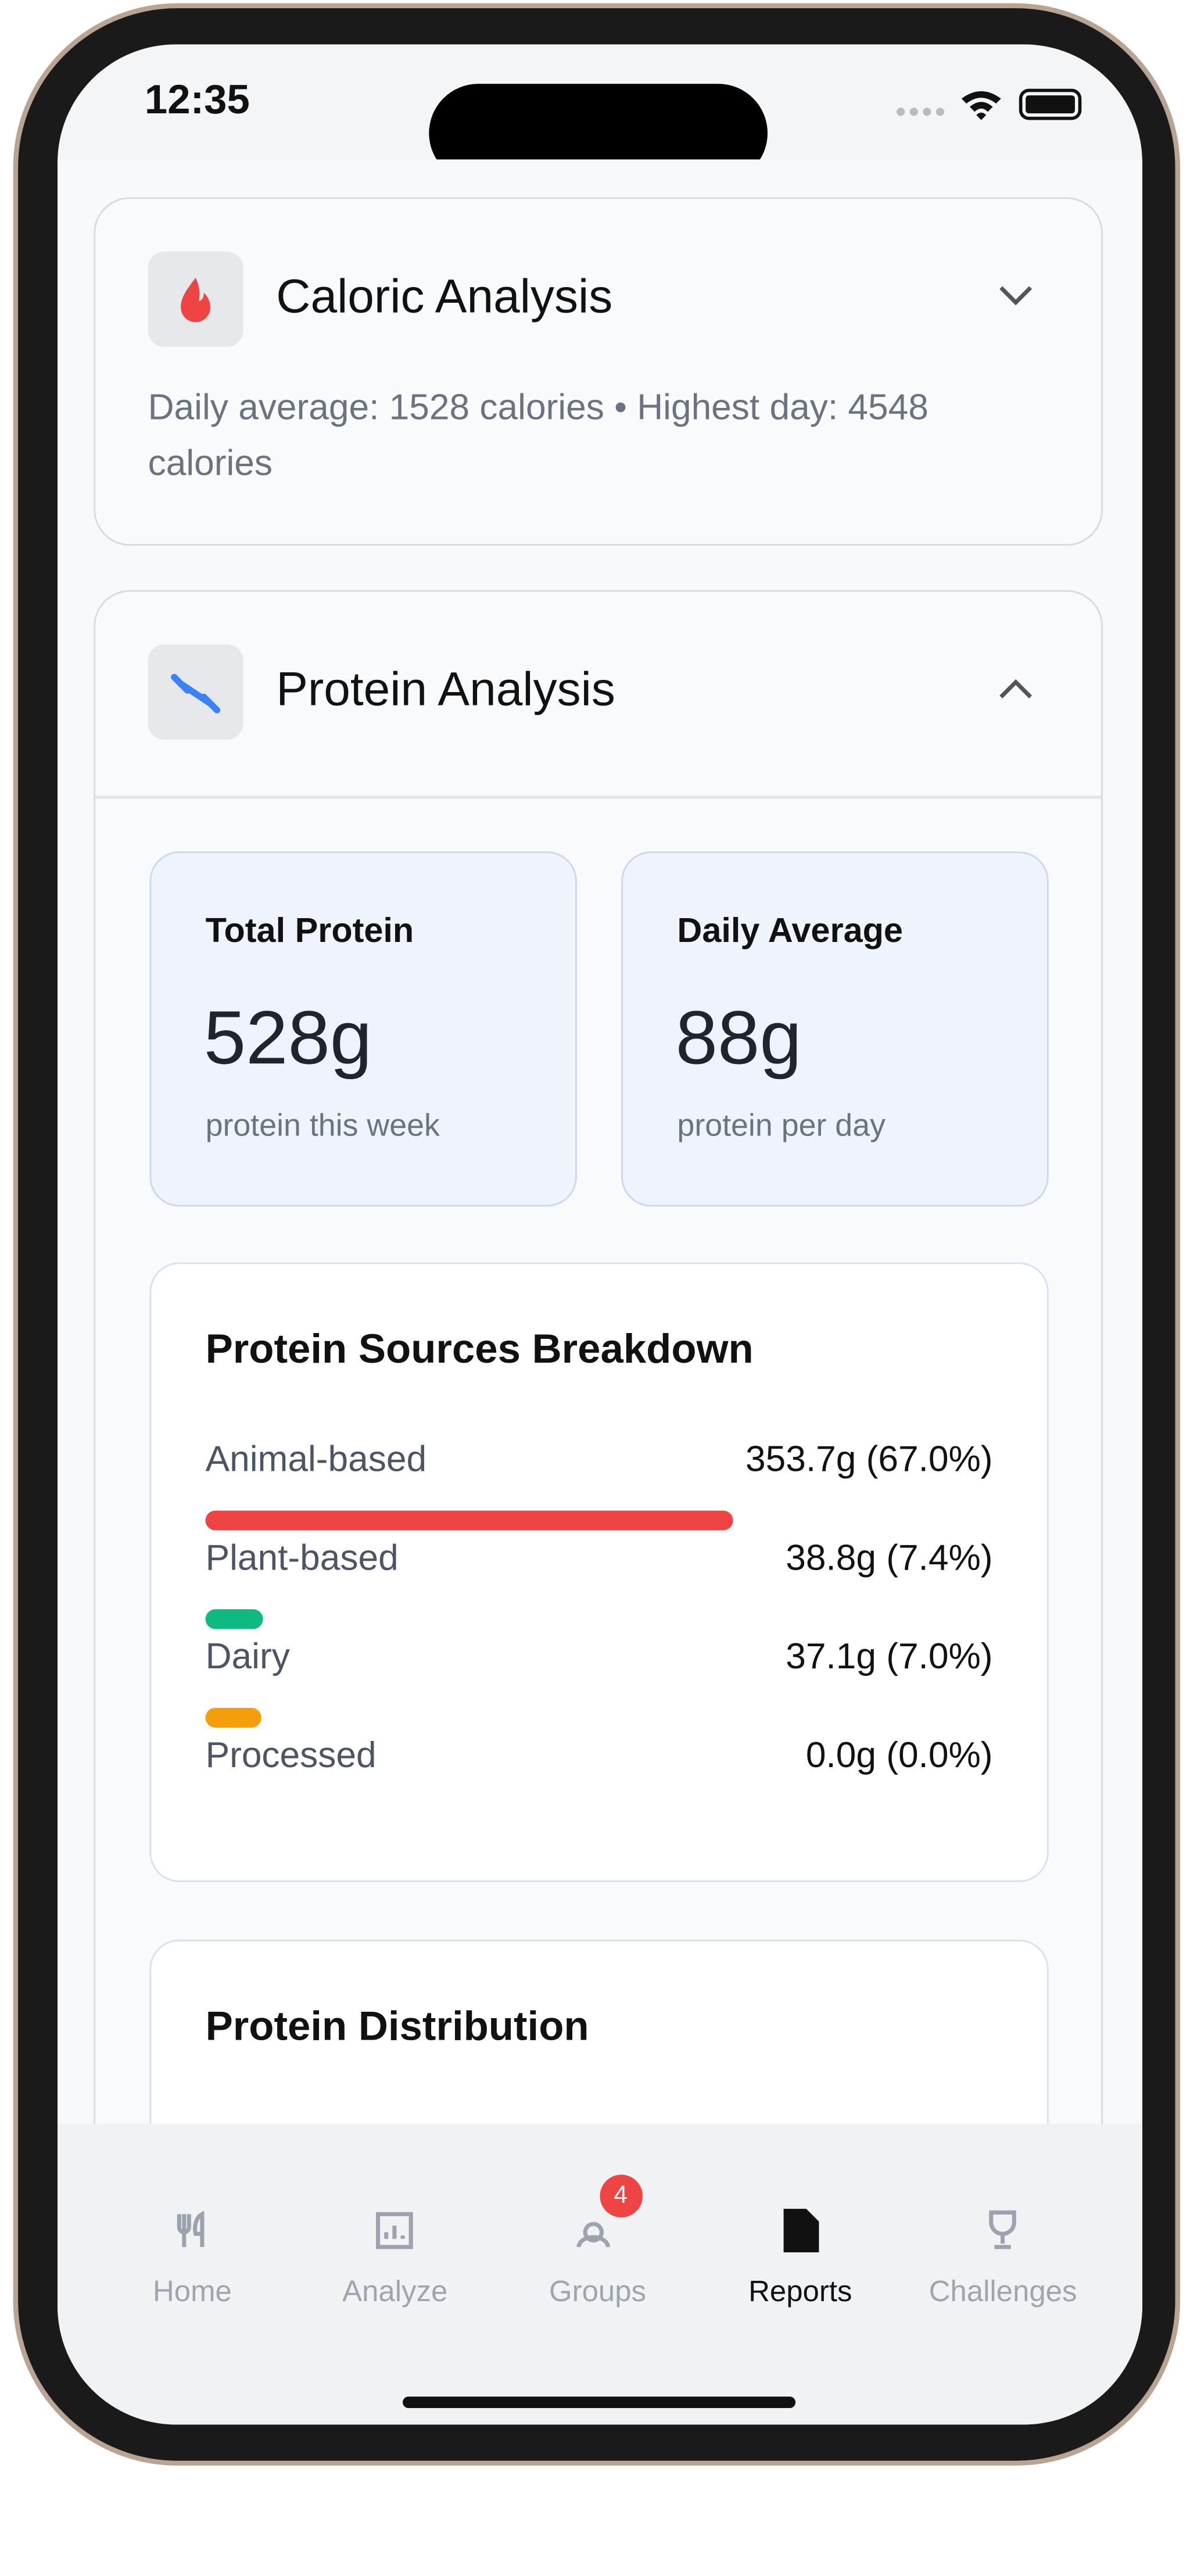  What do you see at coordinates (790, 931) in the screenshot?
I see `stat-label: Daily Average` at bounding box center [790, 931].